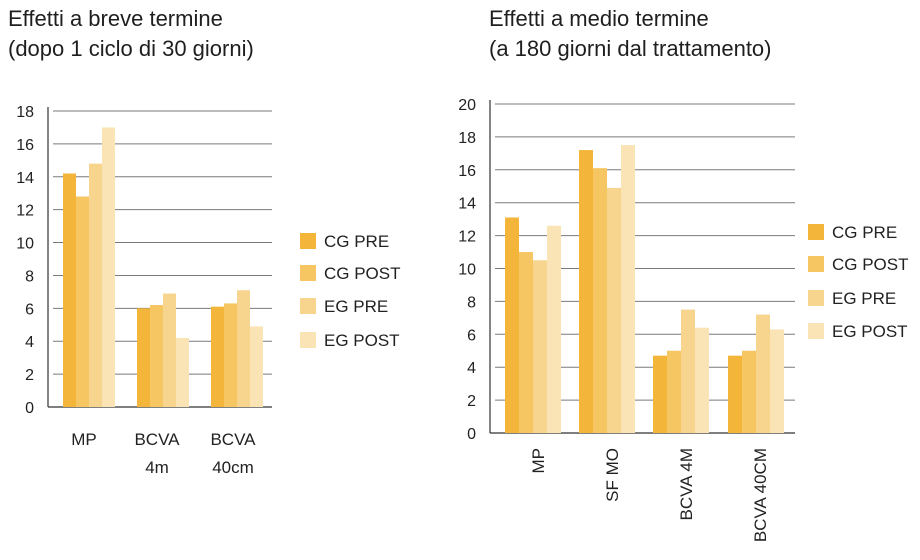  I want to click on chart2-category-label: MP, so click(538, 461).